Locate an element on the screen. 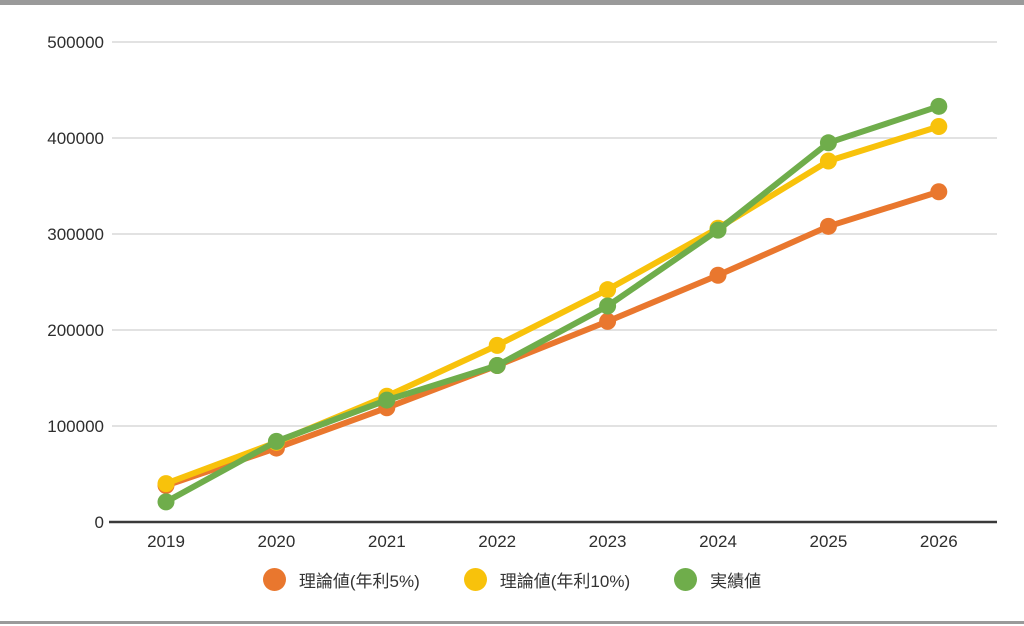 This screenshot has width=1024, height=626. legend-item-theoretical-10pct: 理論値(年利10%) is located at coordinates (547, 579).